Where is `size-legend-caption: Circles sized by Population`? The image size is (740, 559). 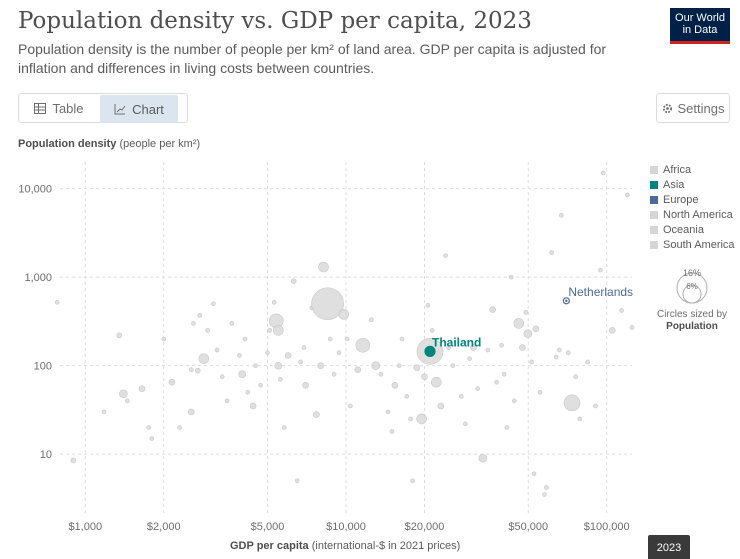
size-legend-caption: Circles sized by Population is located at coordinates (692, 321).